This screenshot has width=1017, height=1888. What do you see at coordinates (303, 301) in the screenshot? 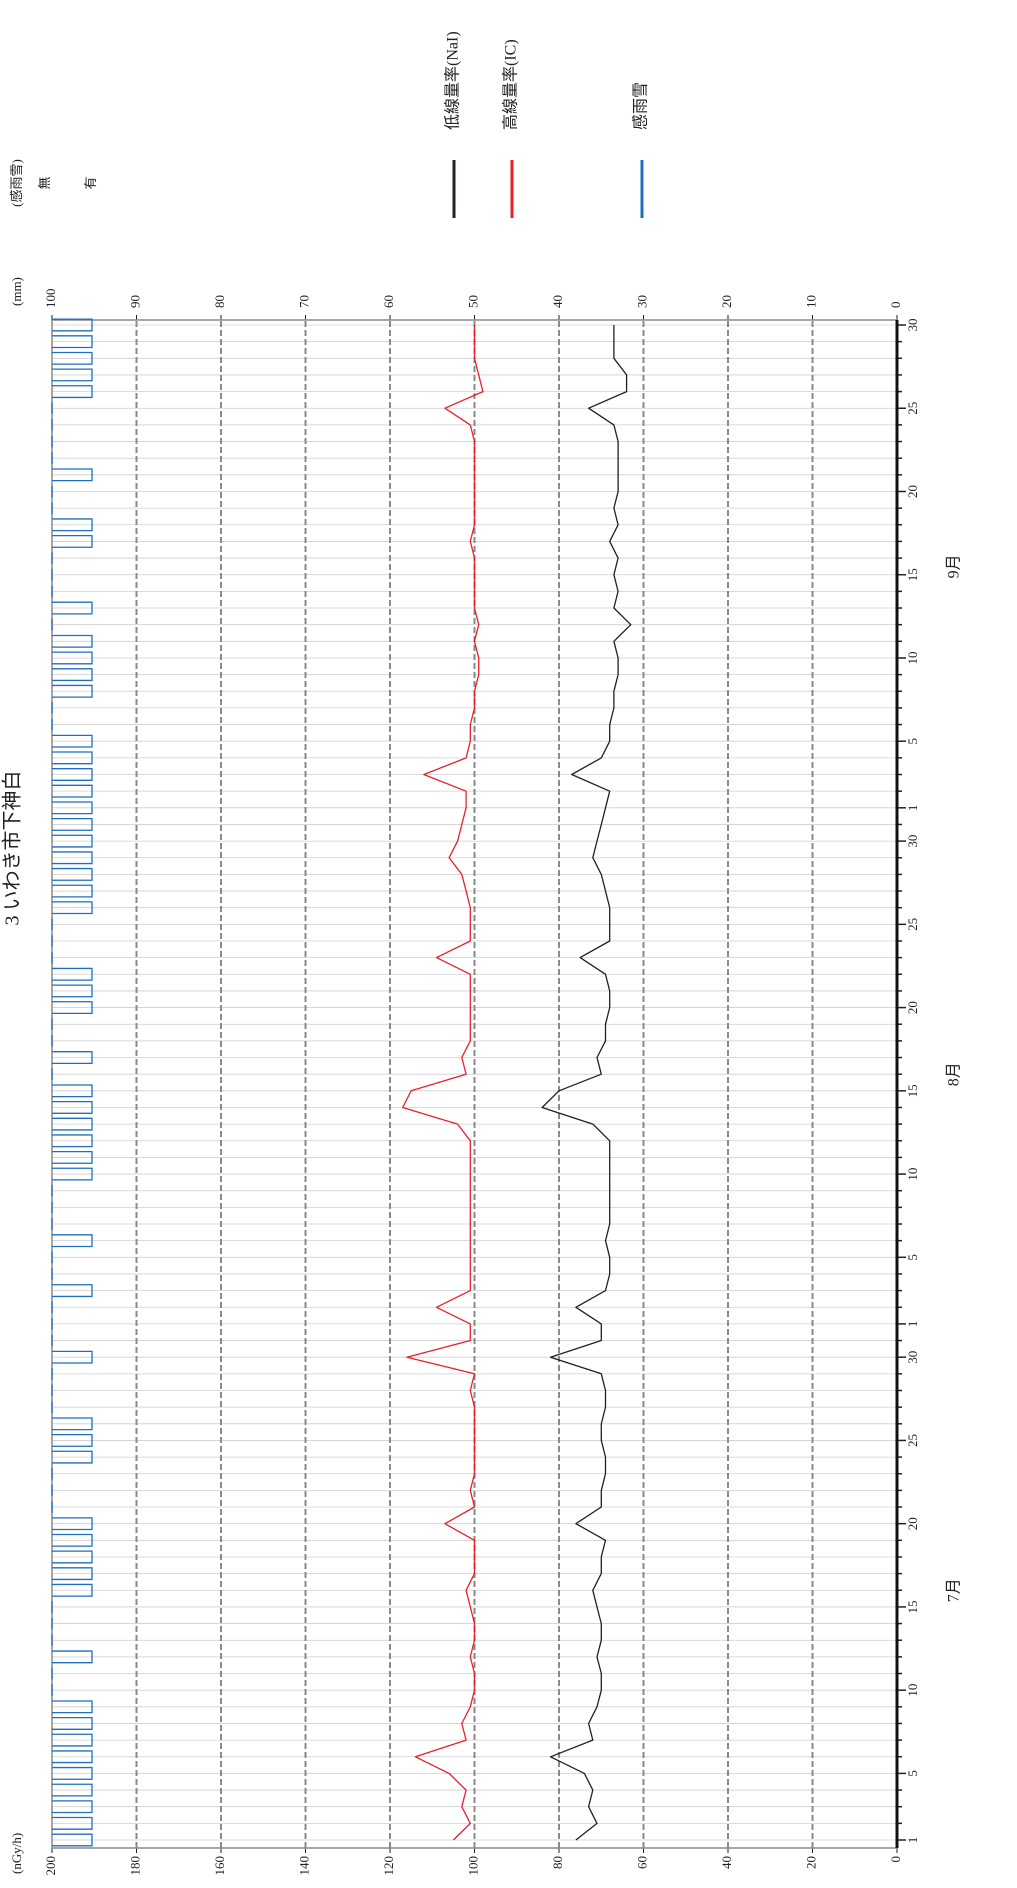
I see `y2-tick-label: 70` at bounding box center [303, 301].